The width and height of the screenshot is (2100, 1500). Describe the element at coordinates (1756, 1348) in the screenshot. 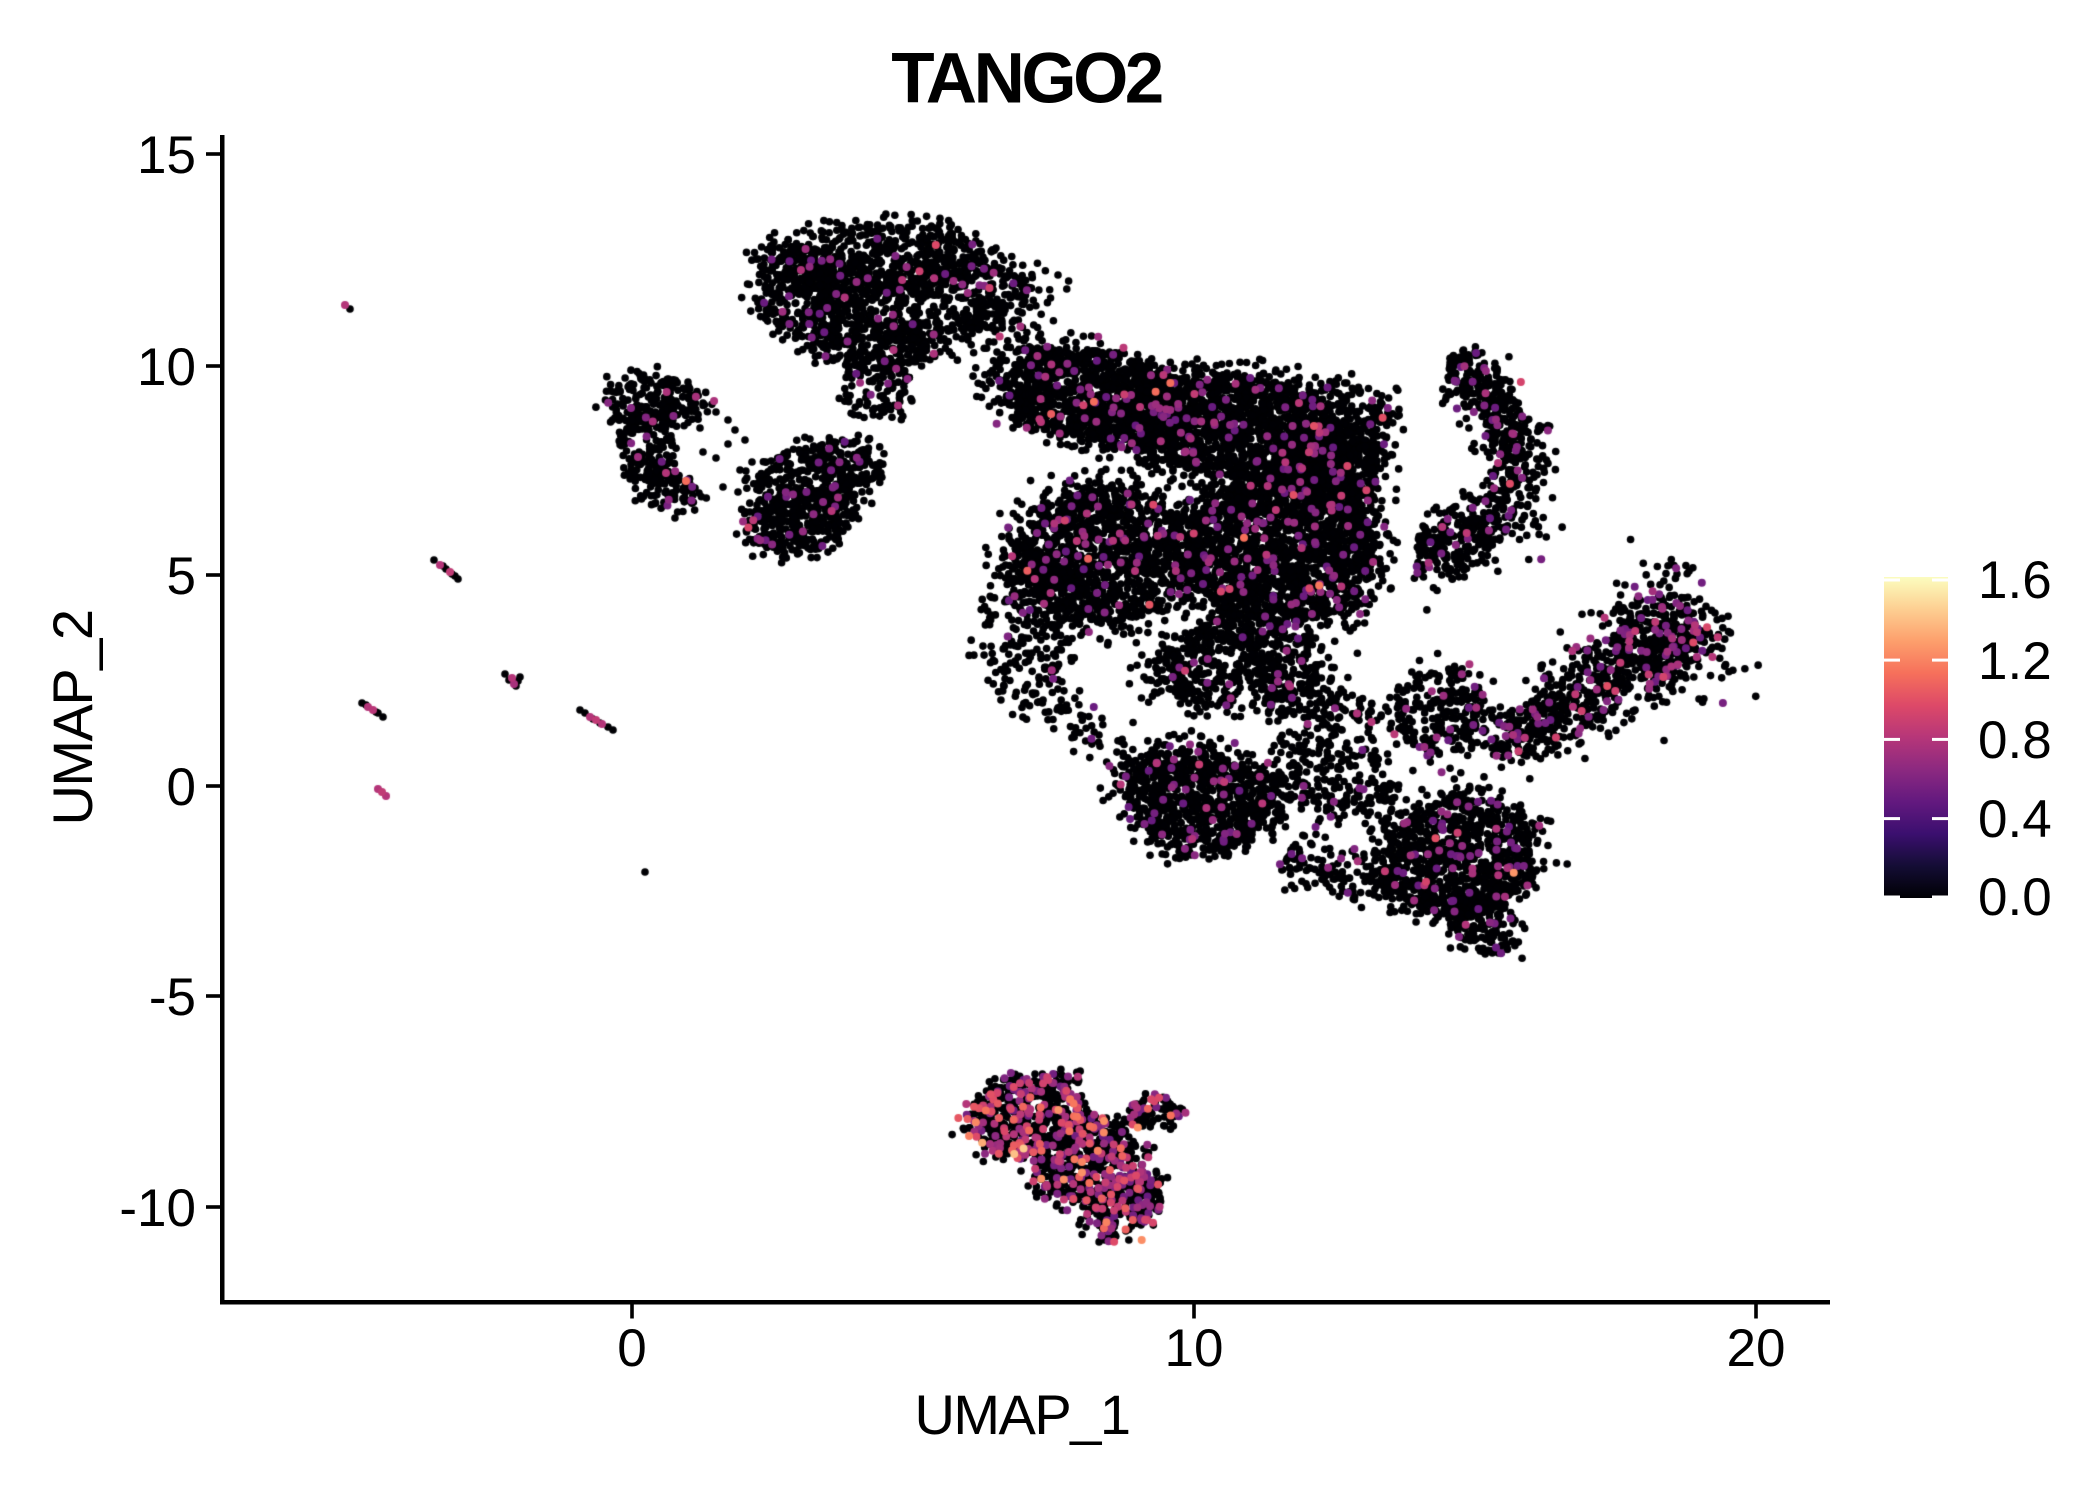

I see `svg-text: 20` at that location.